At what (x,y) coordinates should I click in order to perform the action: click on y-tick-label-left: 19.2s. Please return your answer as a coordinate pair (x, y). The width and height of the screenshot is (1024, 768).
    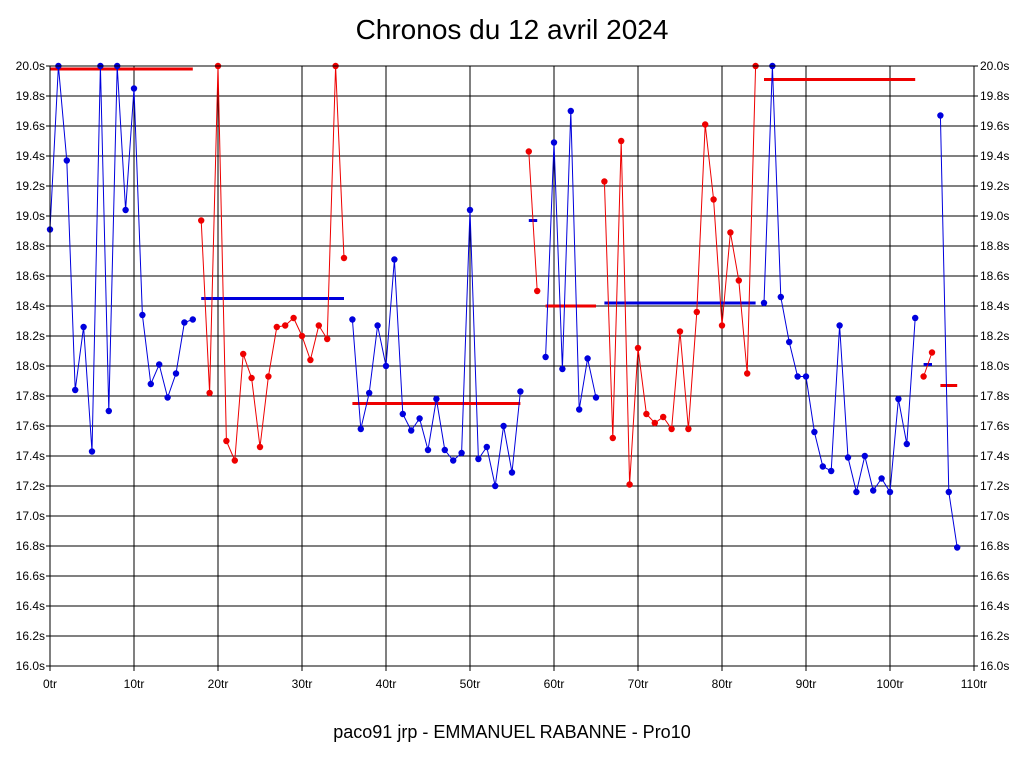
    Looking at the image, I should click on (30, 186).